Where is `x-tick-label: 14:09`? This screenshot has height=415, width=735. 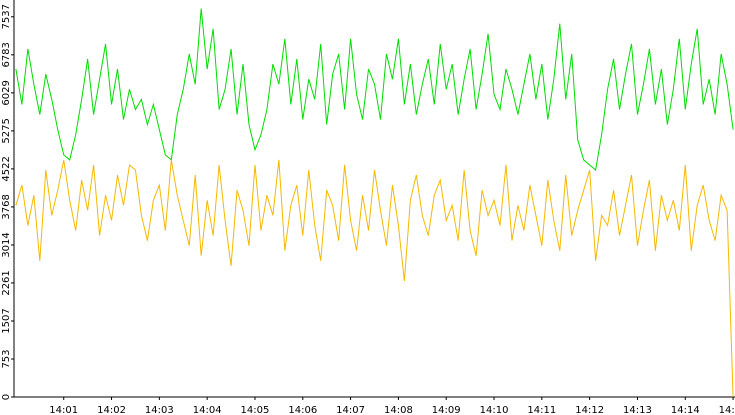
x-tick-label: 14:09 is located at coordinates (446, 410).